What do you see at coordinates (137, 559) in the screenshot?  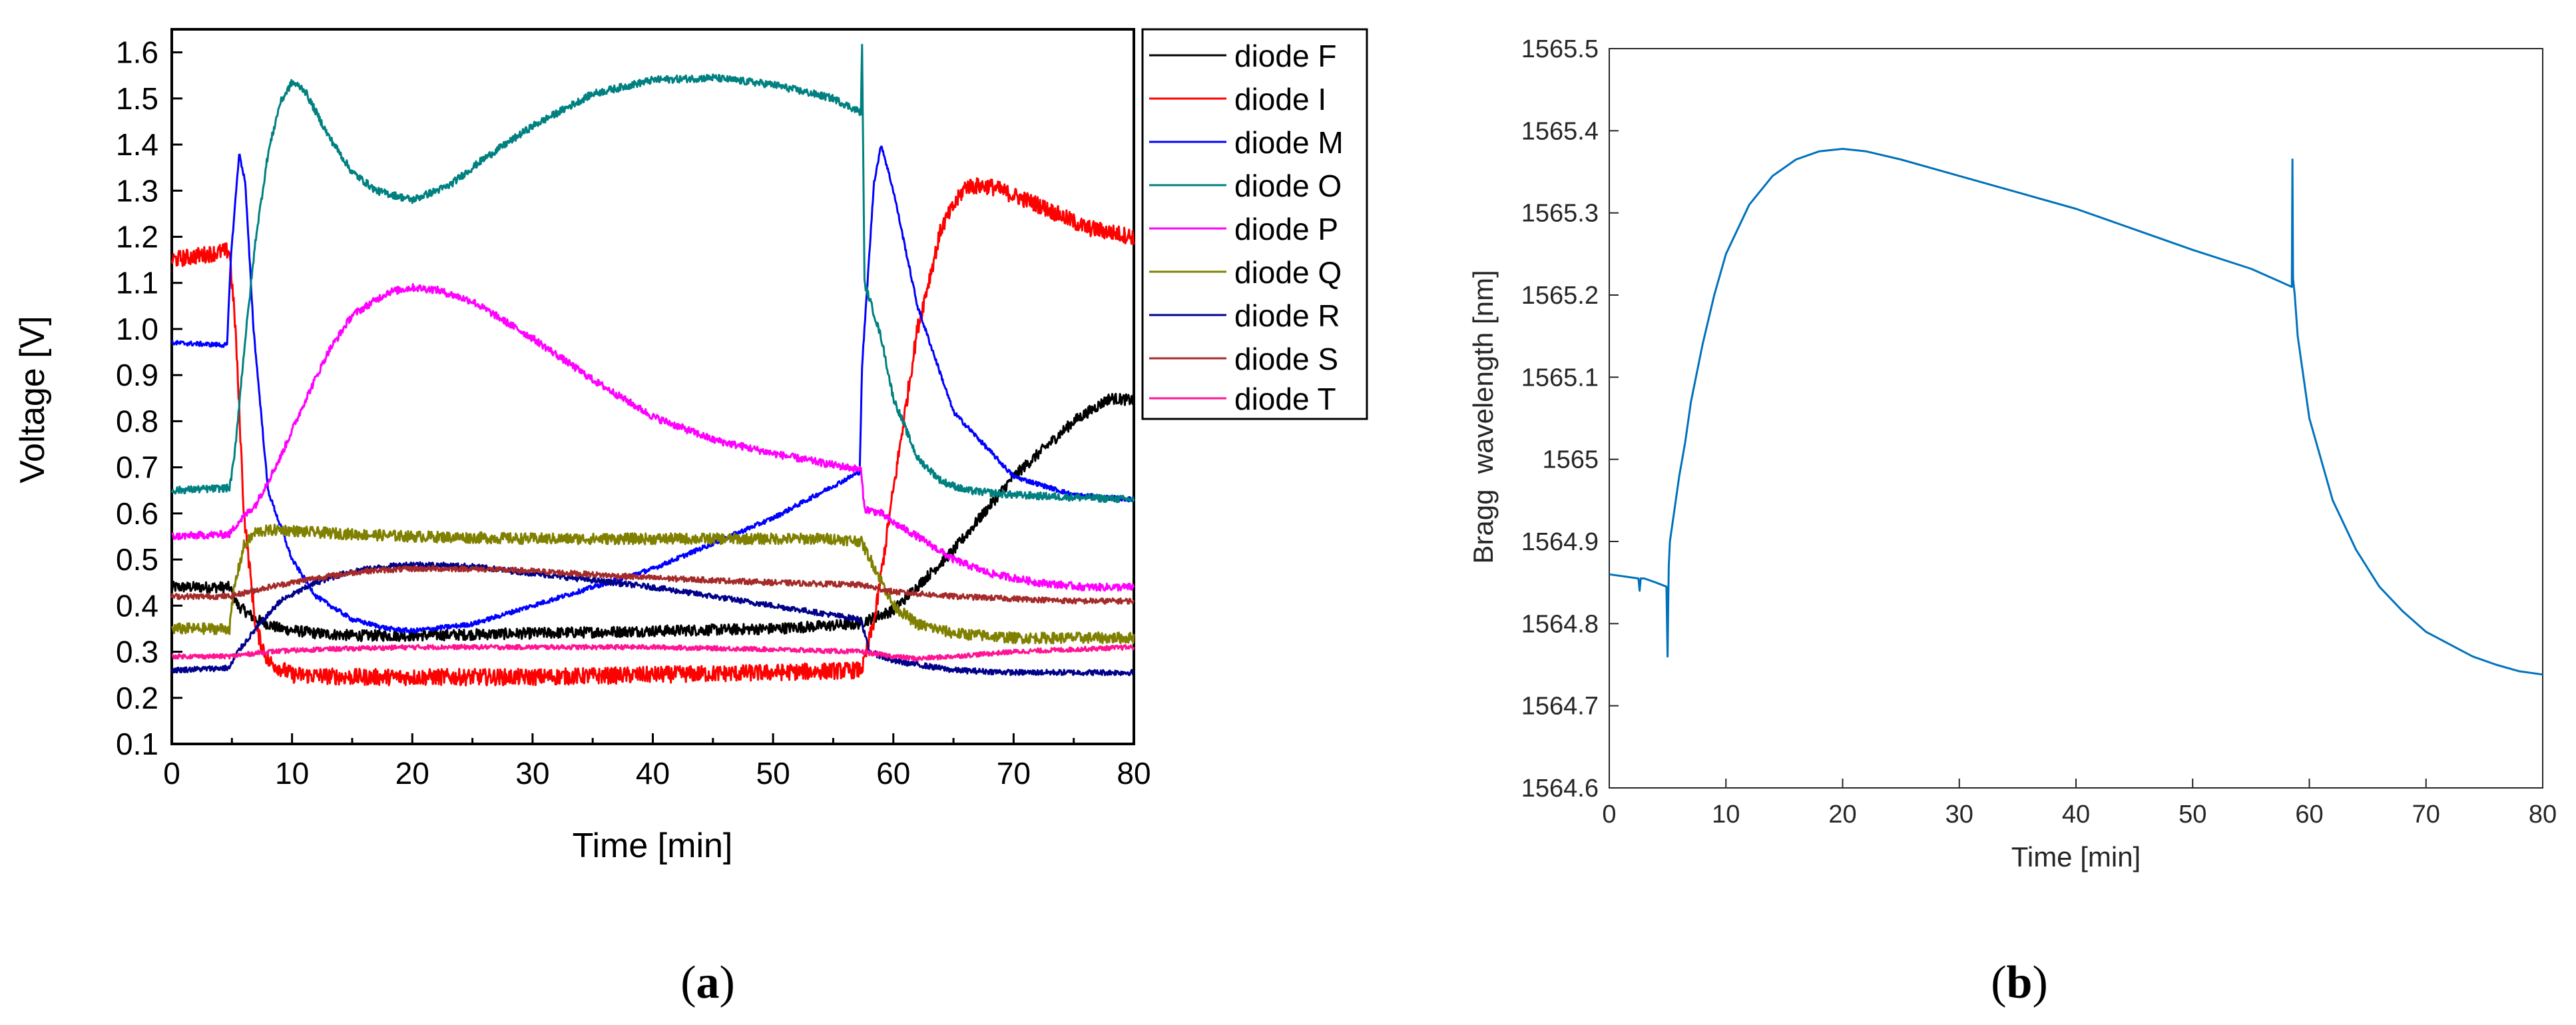 I see `y-tick-label: 0.5` at bounding box center [137, 559].